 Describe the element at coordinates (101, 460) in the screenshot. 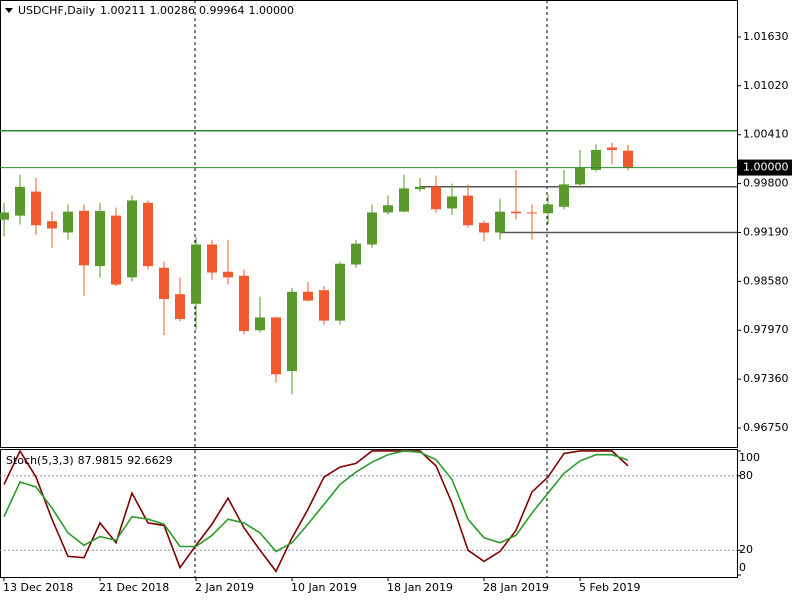

I see `indicator-readout: 87.9815` at that location.